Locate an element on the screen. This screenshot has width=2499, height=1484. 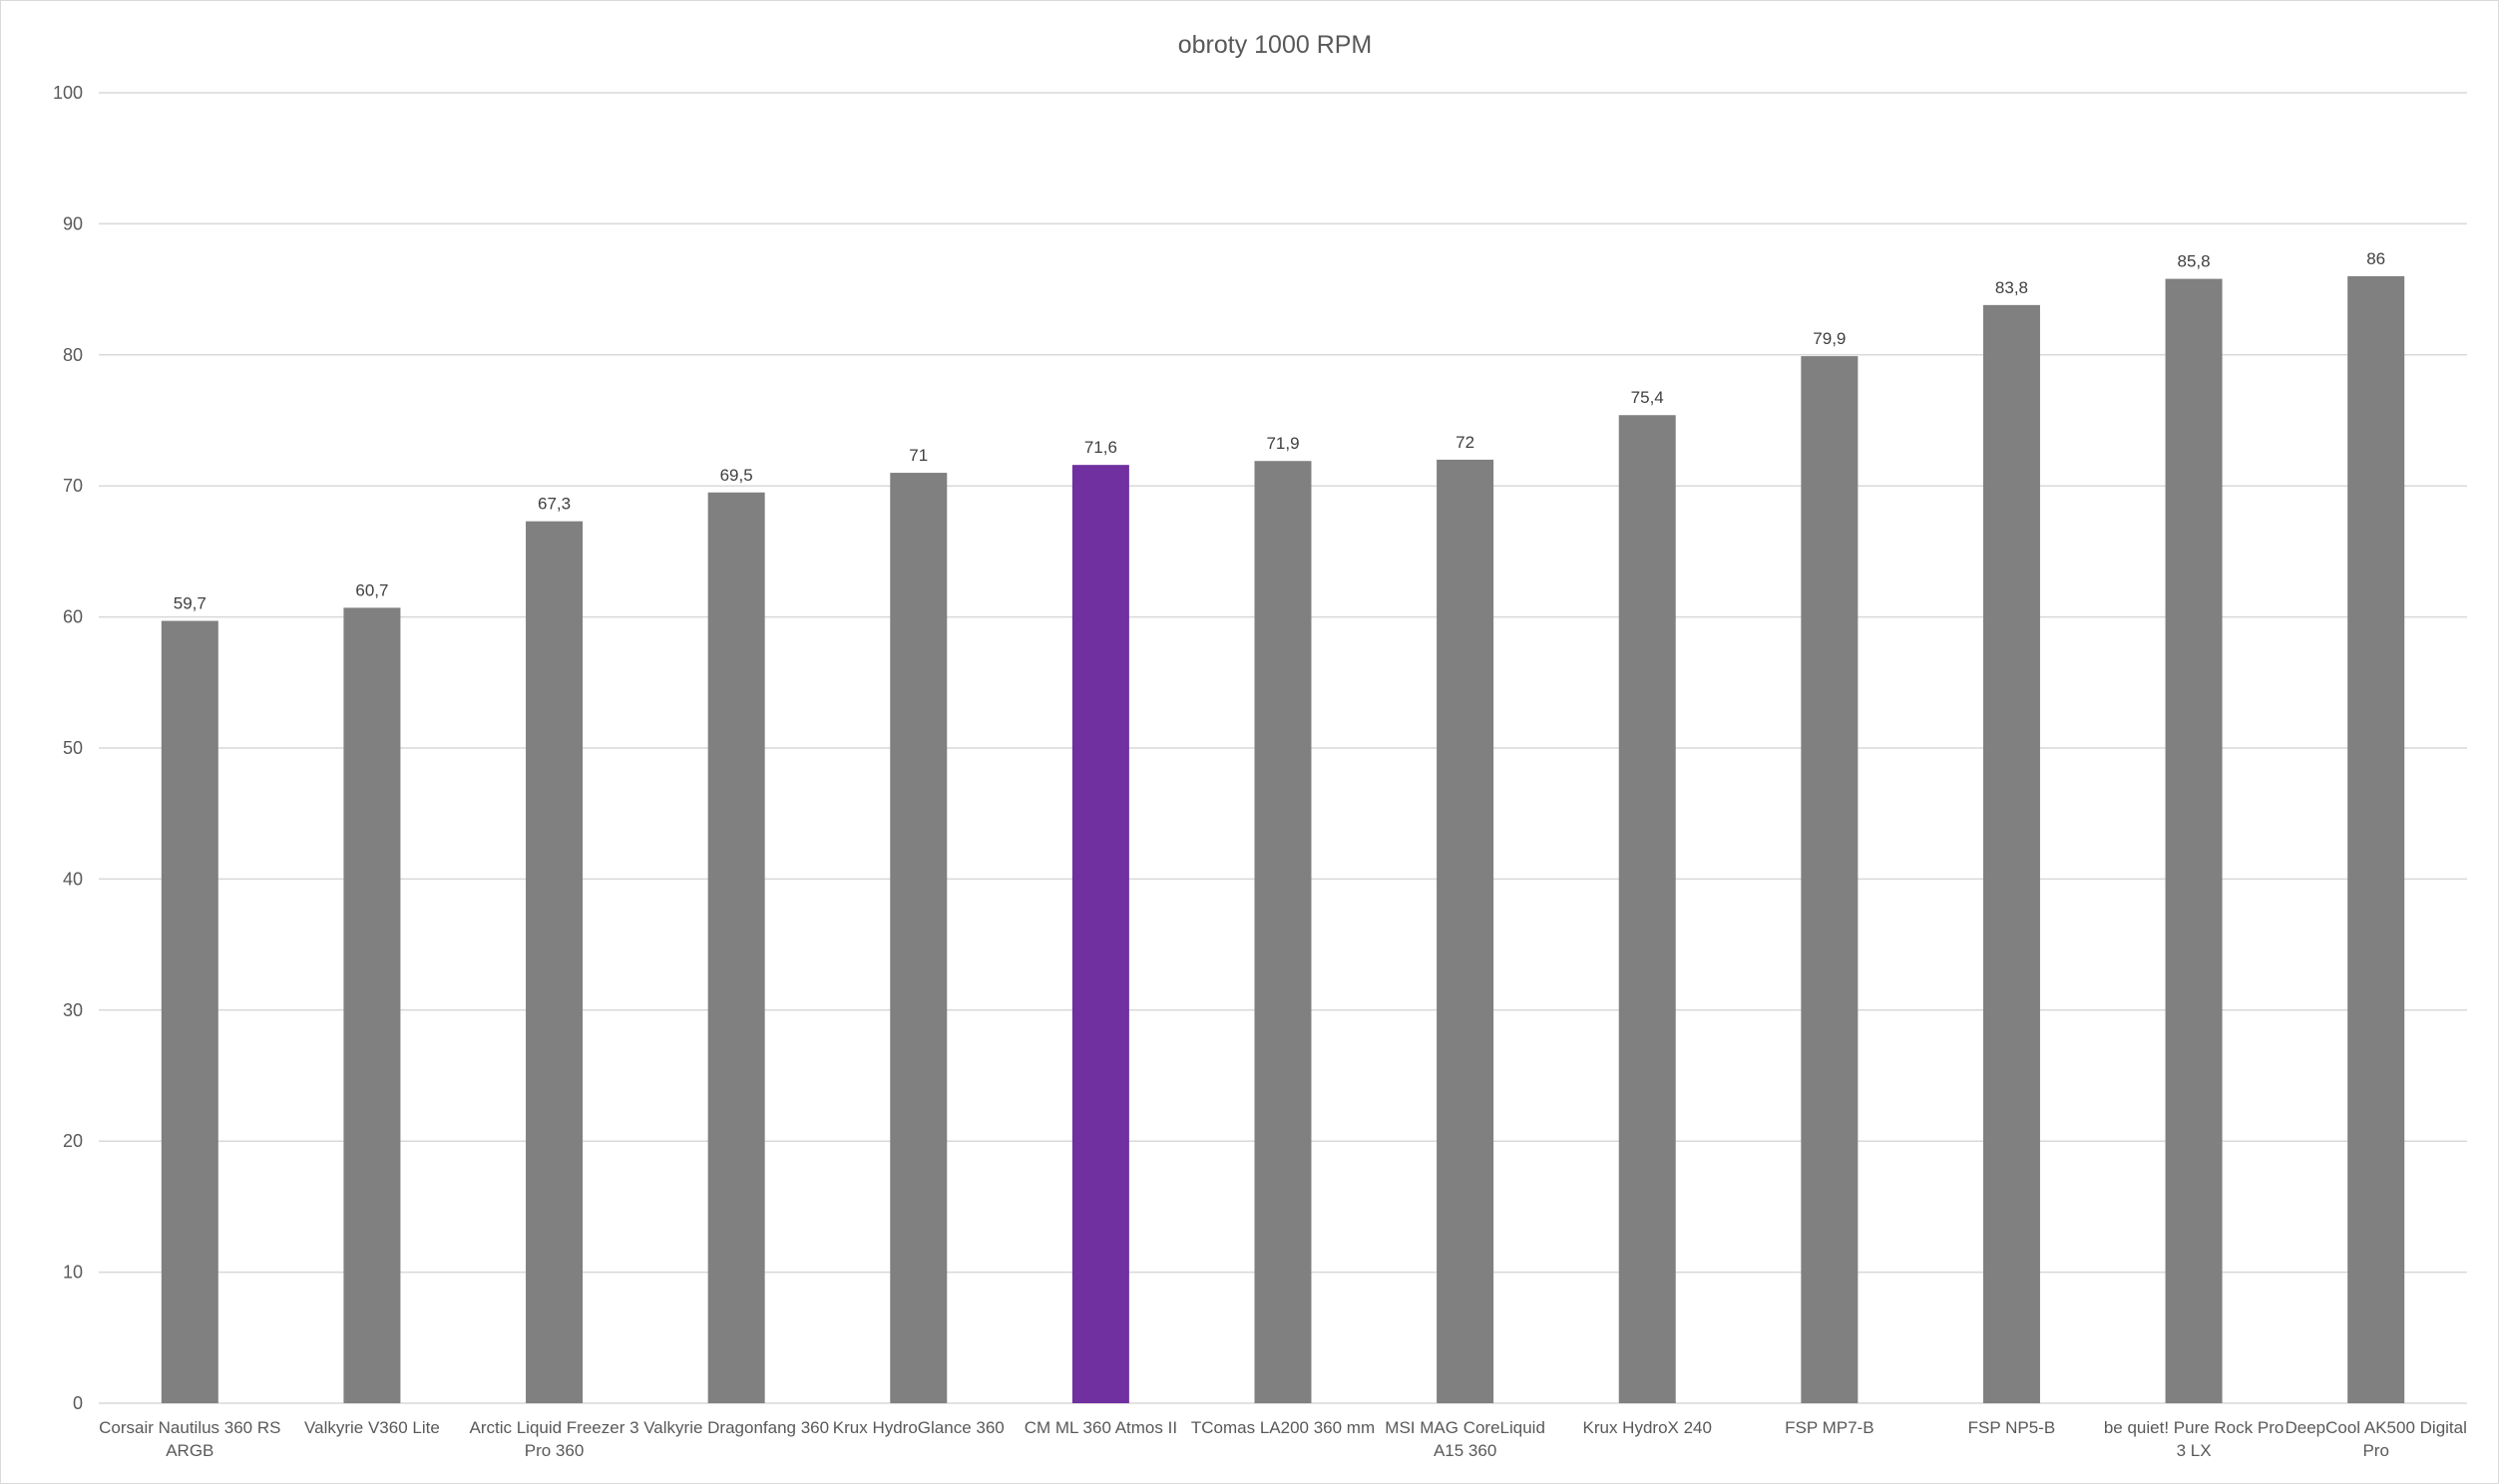
x-tick-label: DeepCool AK500 Digital Pro is located at coordinates (2375, 1439).